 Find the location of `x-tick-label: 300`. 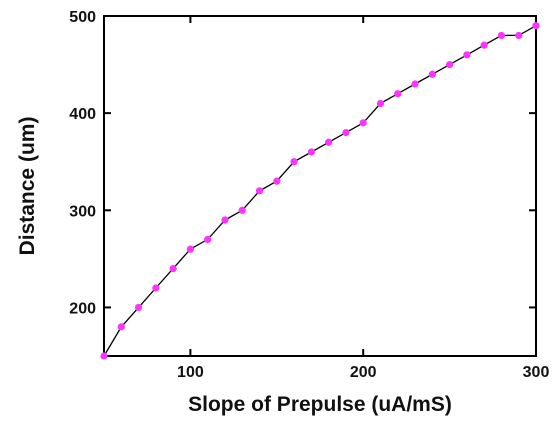

x-tick-label: 300 is located at coordinates (536, 372).